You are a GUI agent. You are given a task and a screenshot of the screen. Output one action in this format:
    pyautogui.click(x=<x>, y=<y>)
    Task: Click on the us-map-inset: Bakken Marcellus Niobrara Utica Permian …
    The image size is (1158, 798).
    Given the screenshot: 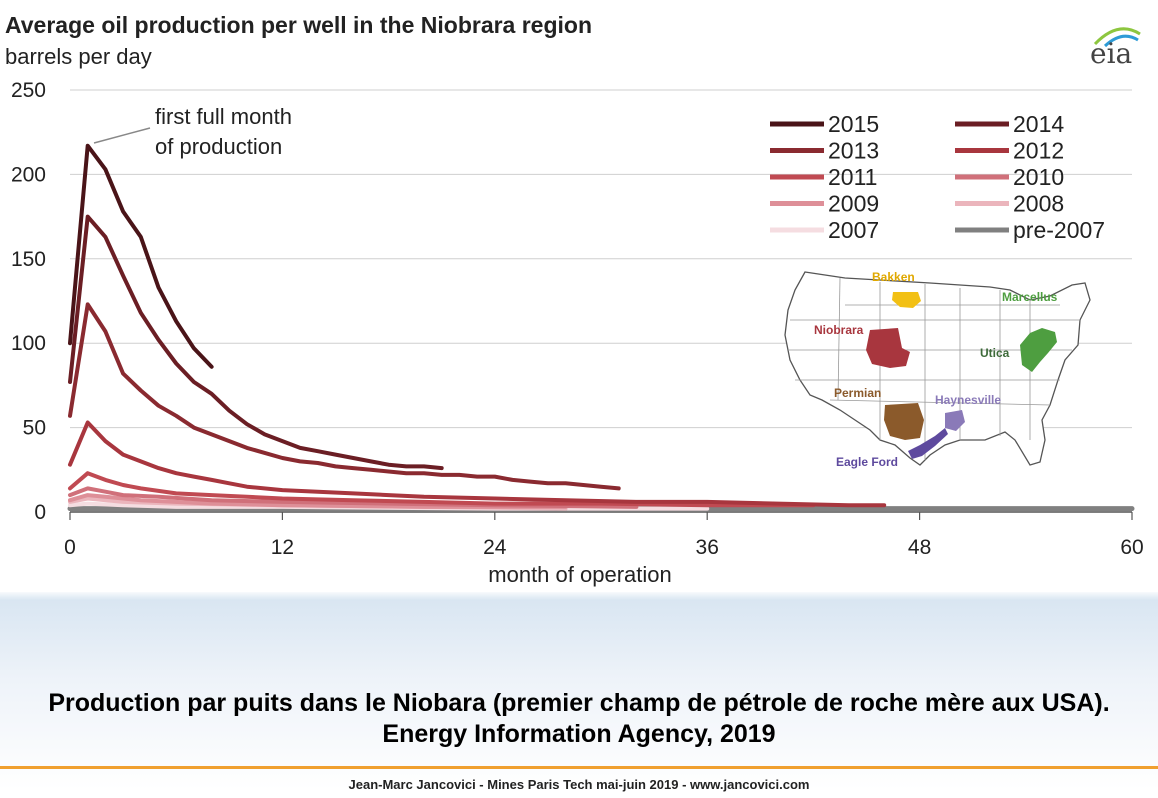 What is the action you would take?
    pyautogui.click(x=937, y=369)
    